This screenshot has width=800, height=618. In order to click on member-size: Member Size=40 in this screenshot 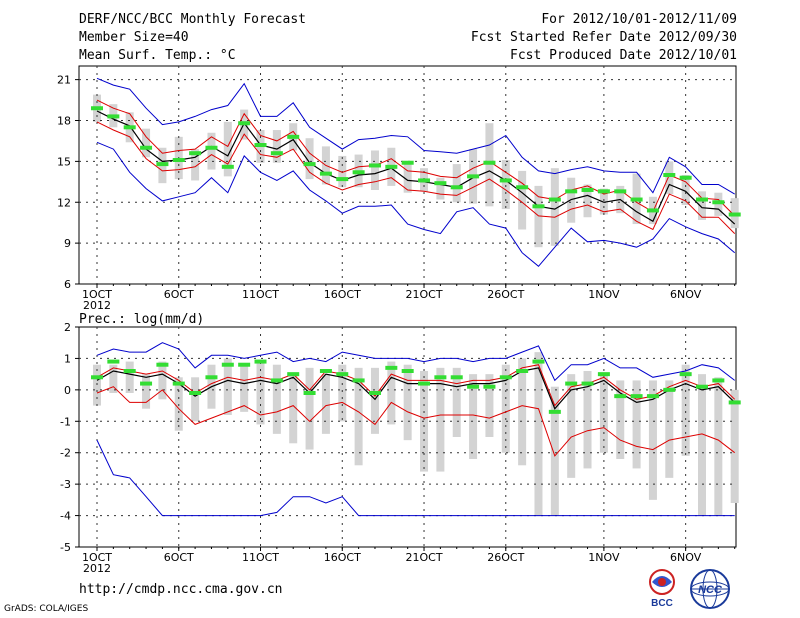, I will do `click(134, 37)`.